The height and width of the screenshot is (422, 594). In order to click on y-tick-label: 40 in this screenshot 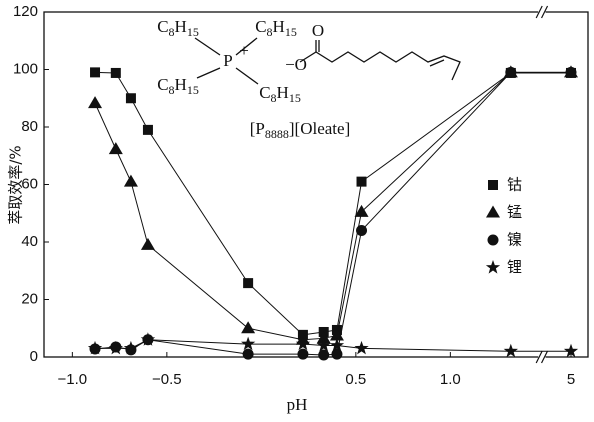, I will do `click(29, 241)`.